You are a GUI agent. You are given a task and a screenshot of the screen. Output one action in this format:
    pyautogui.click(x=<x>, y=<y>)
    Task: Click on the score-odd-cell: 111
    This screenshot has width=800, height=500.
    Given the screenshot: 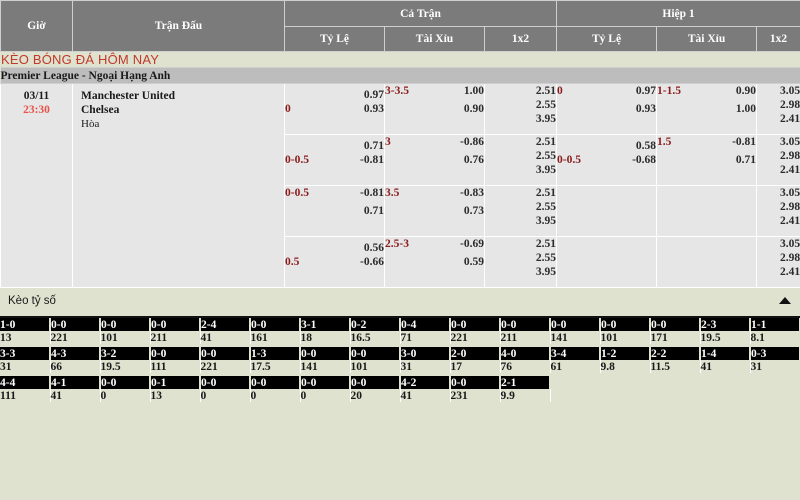 What is the action you would take?
    pyautogui.click(x=25, y=395)
    